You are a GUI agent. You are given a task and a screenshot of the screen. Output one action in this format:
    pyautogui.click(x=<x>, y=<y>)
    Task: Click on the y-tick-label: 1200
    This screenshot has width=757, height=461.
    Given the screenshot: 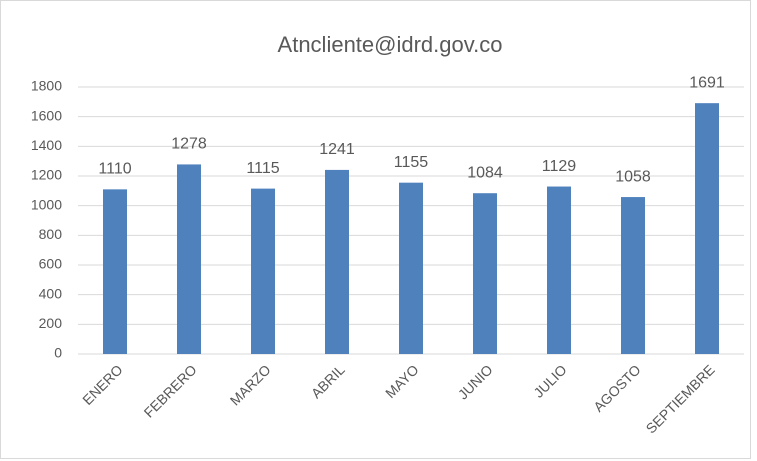 What is the action you would take?
    pyautogui.click(x=46, y=175)
    